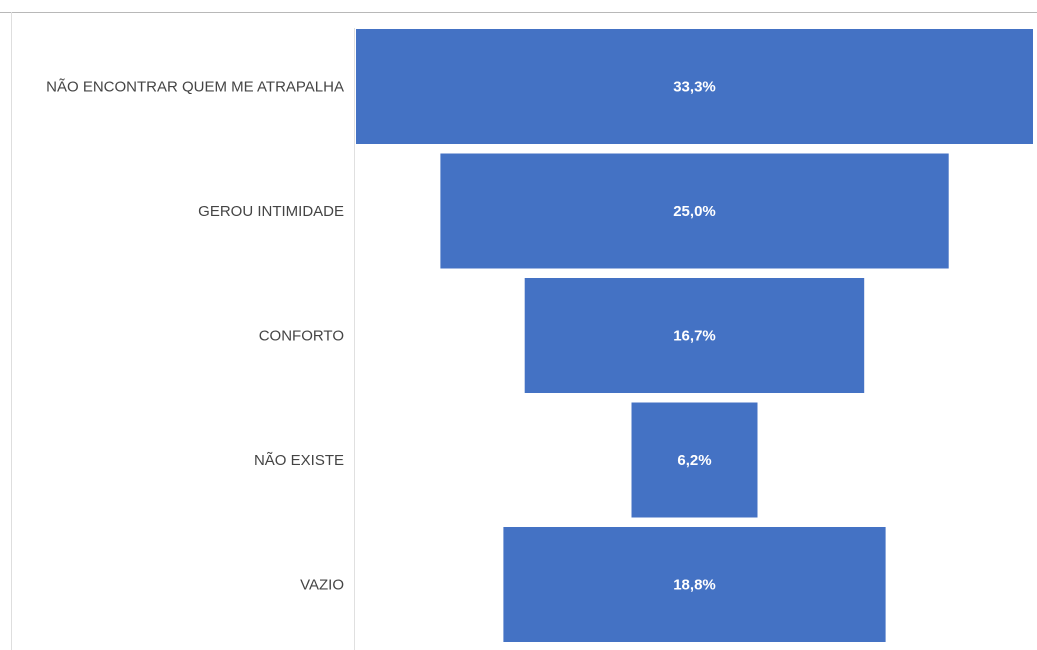 The width and height of the screenshot is (1037, 650). I want to click on value-label: 33,3%, so click(694, 87).